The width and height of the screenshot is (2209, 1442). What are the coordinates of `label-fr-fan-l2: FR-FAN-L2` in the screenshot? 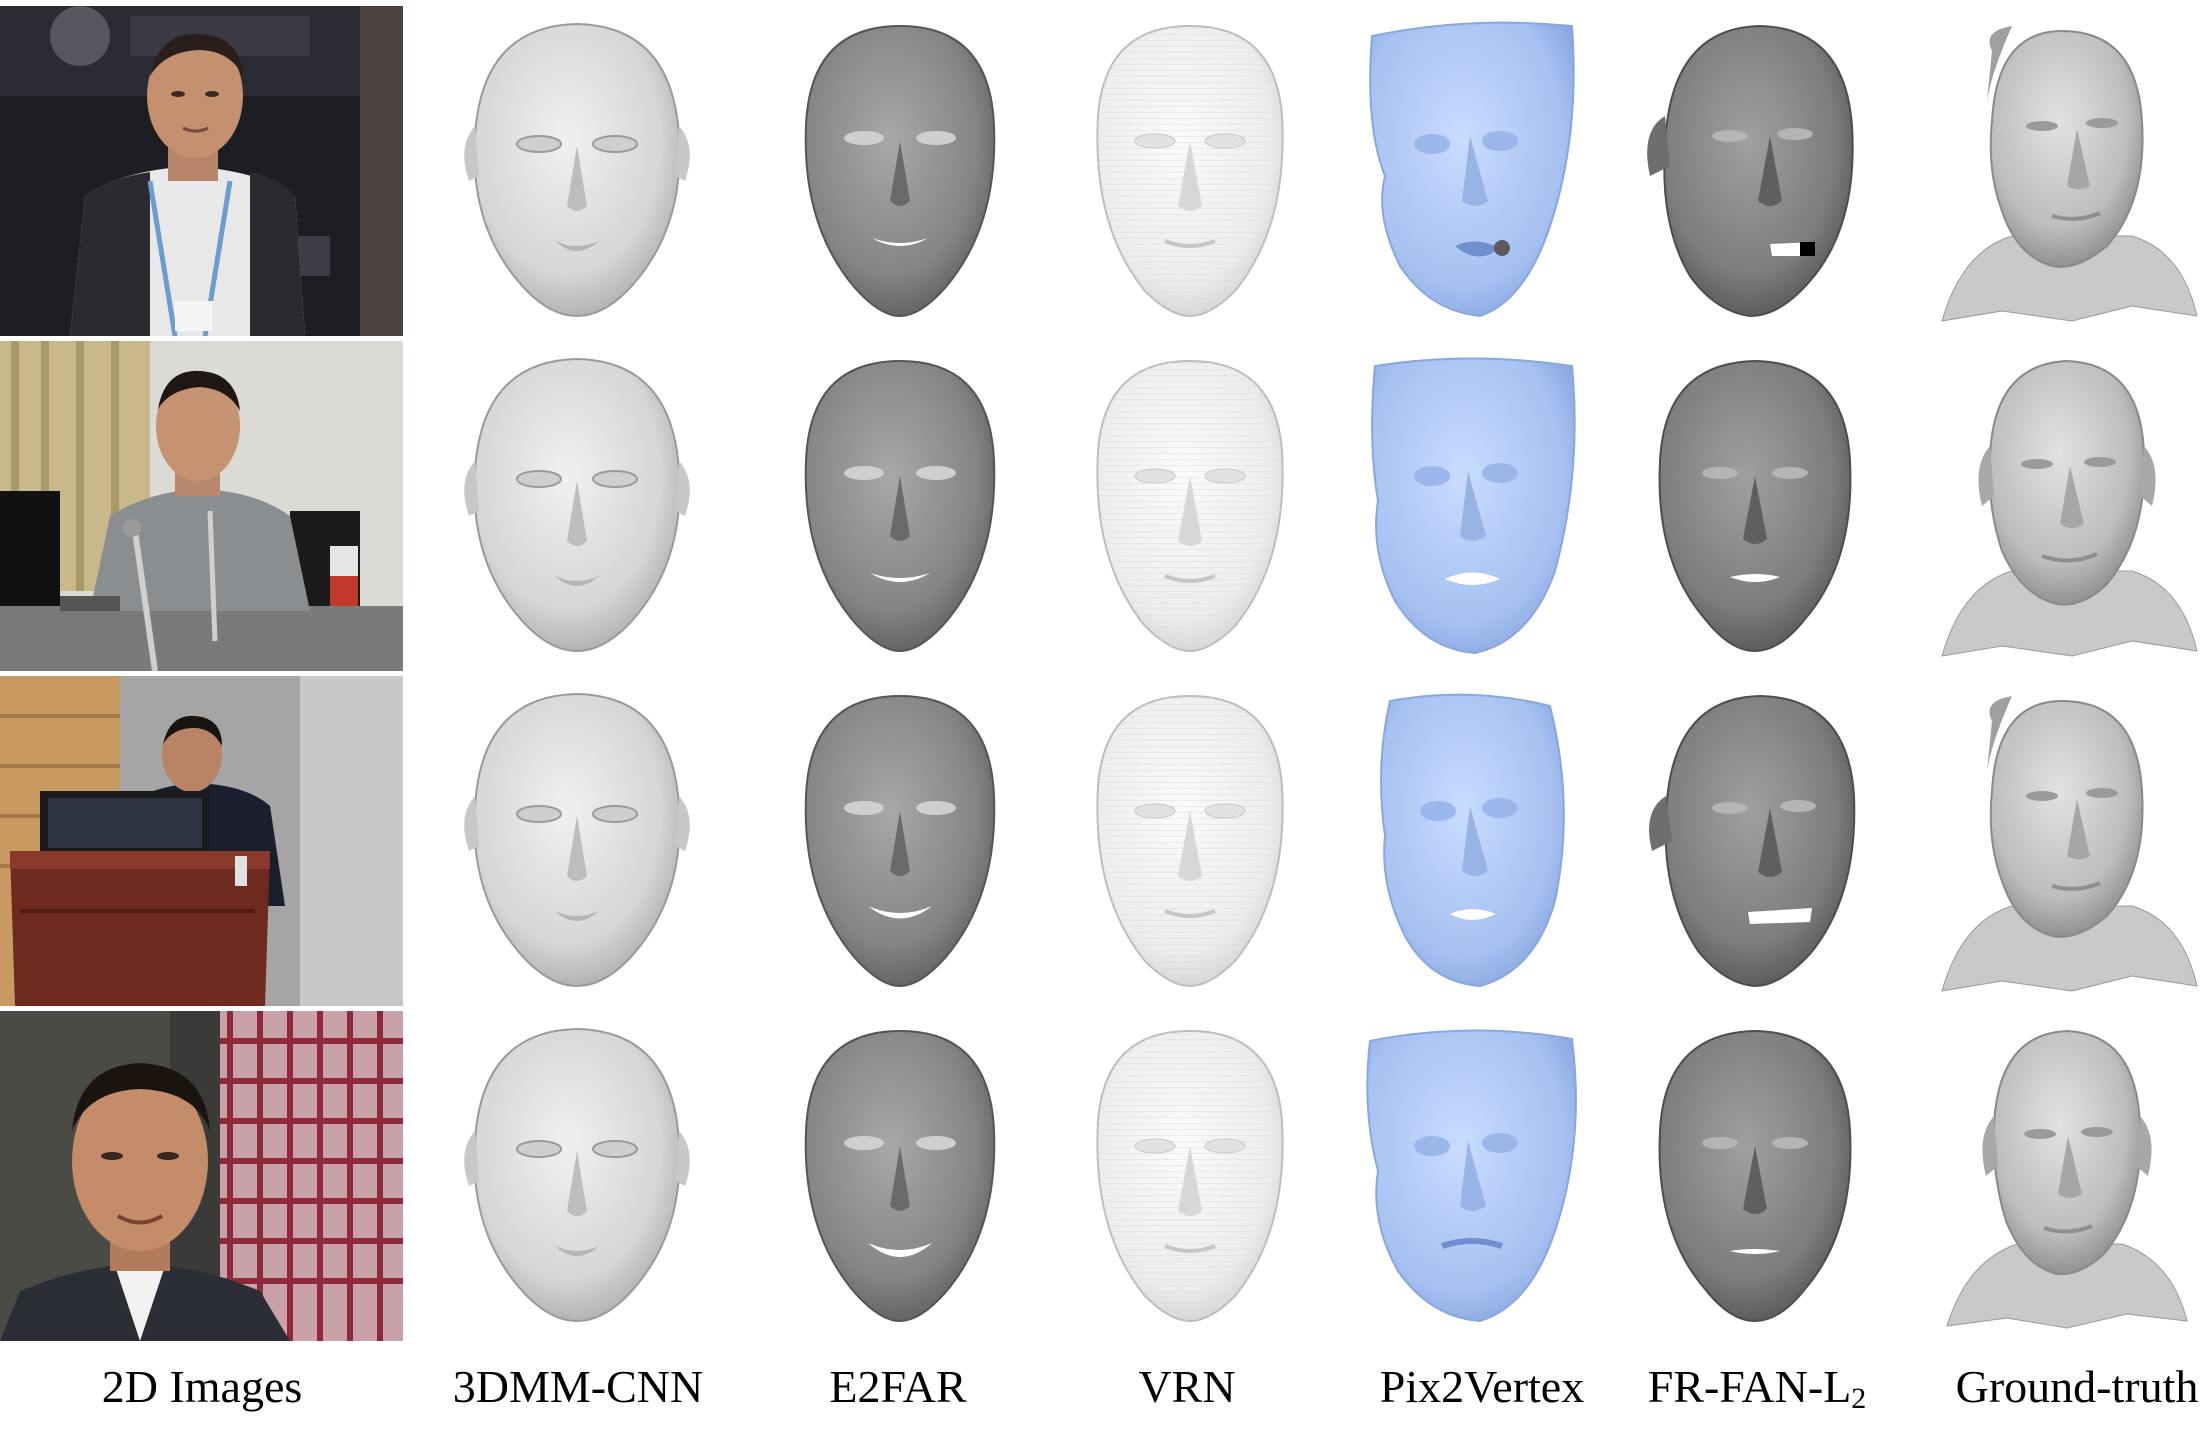 It's located at (1757, 1393).